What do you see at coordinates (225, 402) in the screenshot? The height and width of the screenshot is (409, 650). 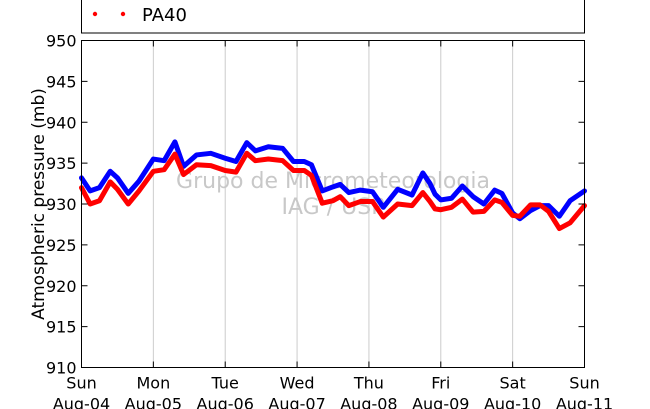 I see `x-tick-label-date: Aug-06` at bounding box center [225, 402].